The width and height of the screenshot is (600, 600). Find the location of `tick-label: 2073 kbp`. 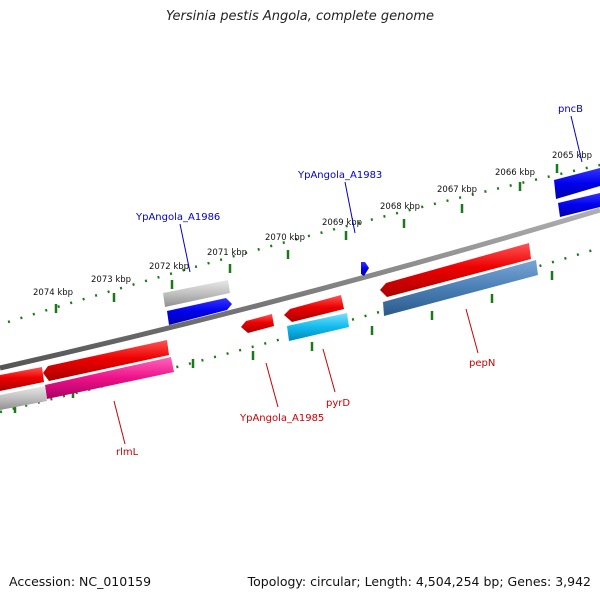

tick-label: 2073 kbp is located at coordinates (111, 280).